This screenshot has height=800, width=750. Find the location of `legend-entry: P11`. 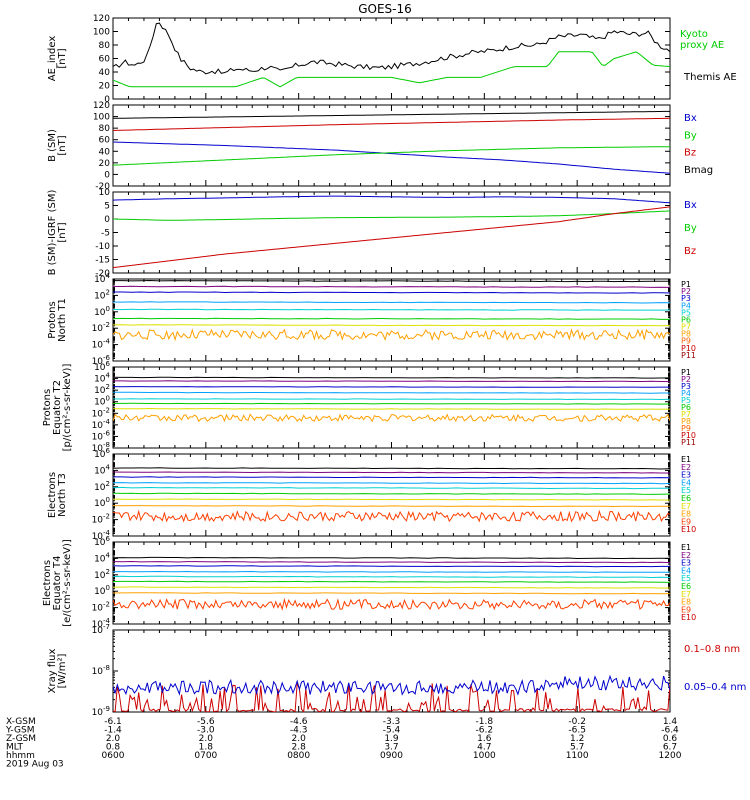

legend-entry: P11 is located at coordinates (688, 355).